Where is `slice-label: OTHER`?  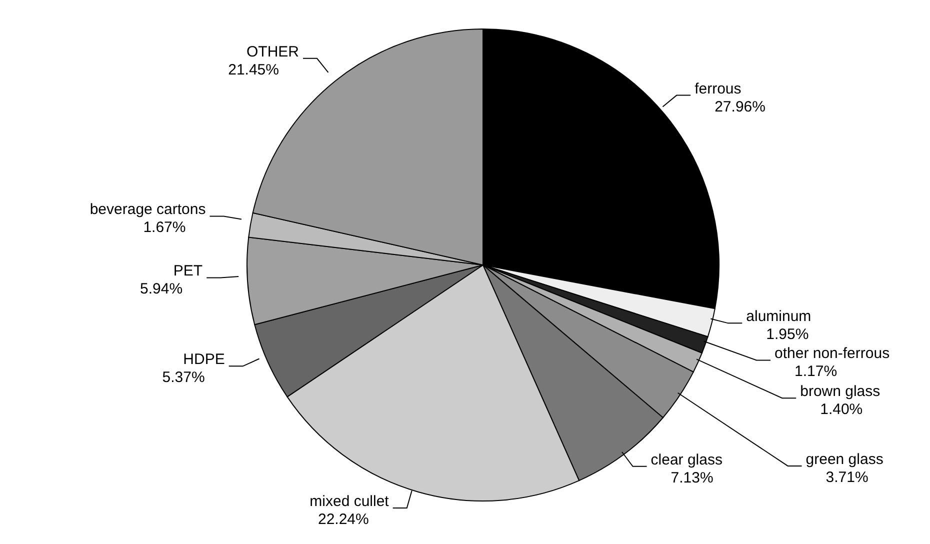
slice-label: OTHER is located at coordinates (273, 51).